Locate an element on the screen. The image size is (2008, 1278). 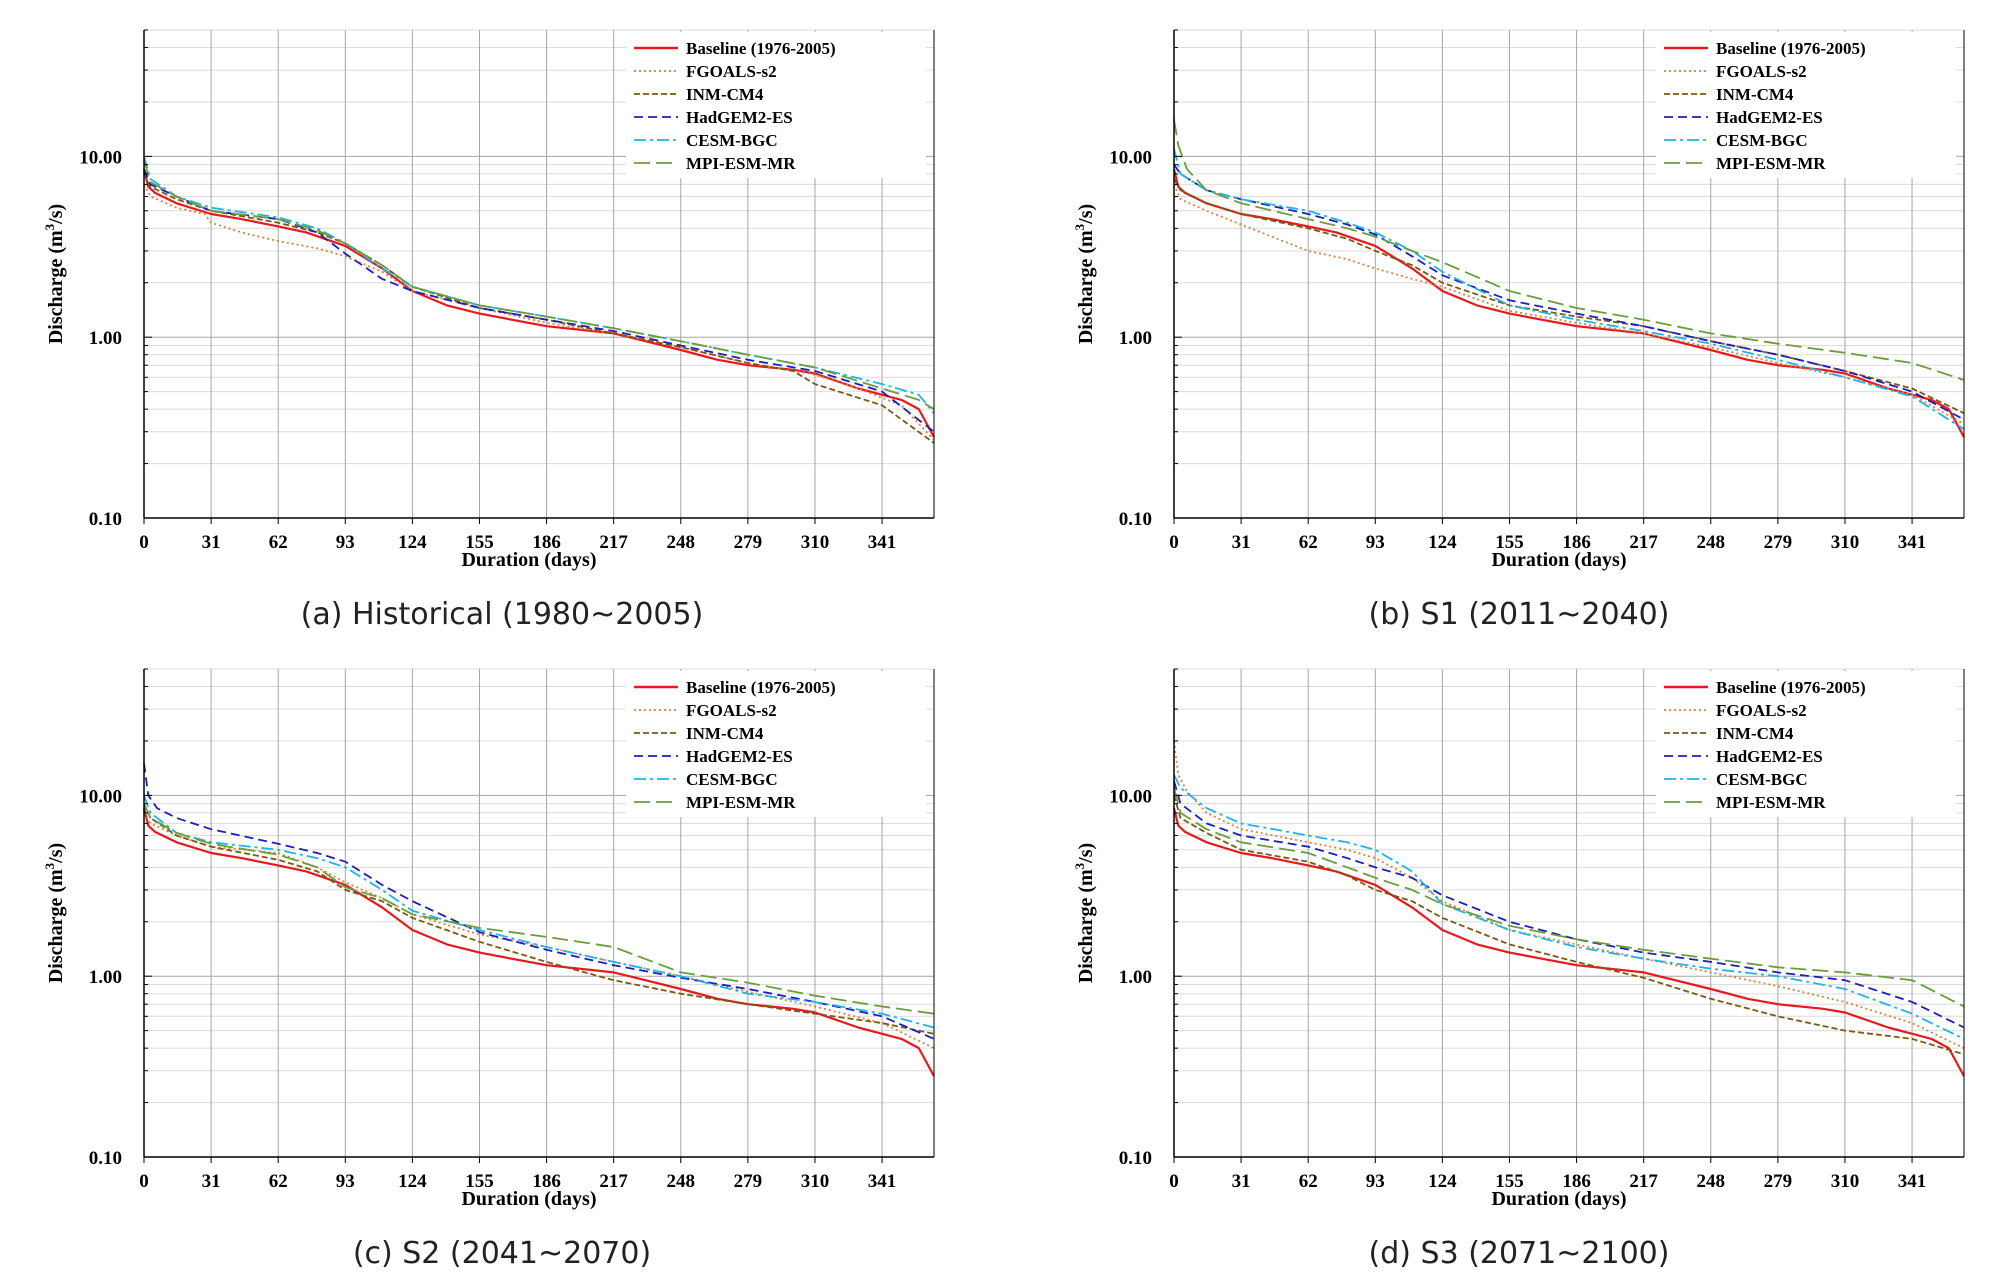
y-tick-label: 1.00 is located at coordinates (105, 338).